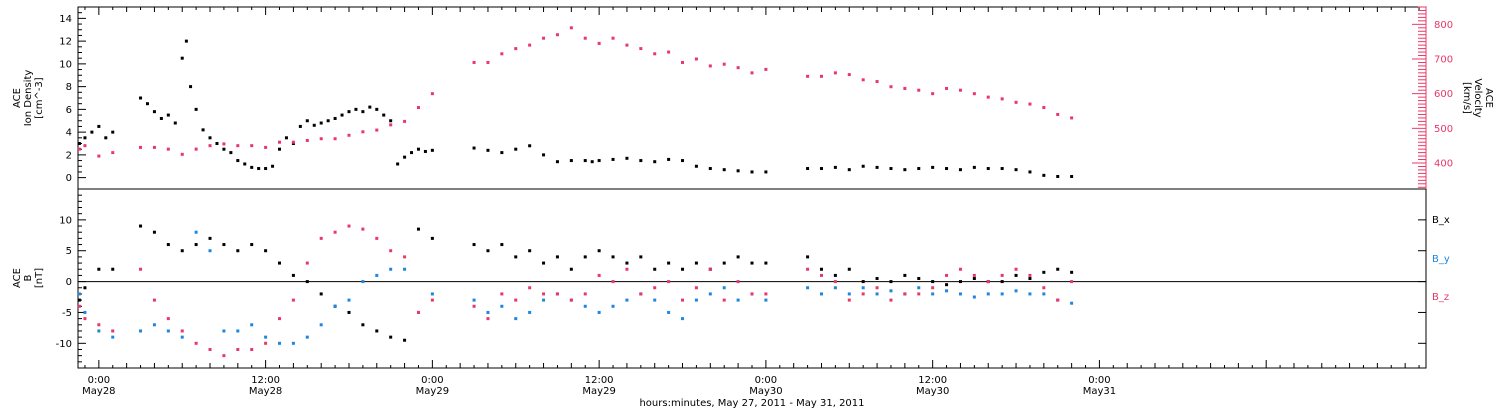 The image size is (1500, 414). I want to click on top-right-ytick-label: 800, so click(1443, 25).